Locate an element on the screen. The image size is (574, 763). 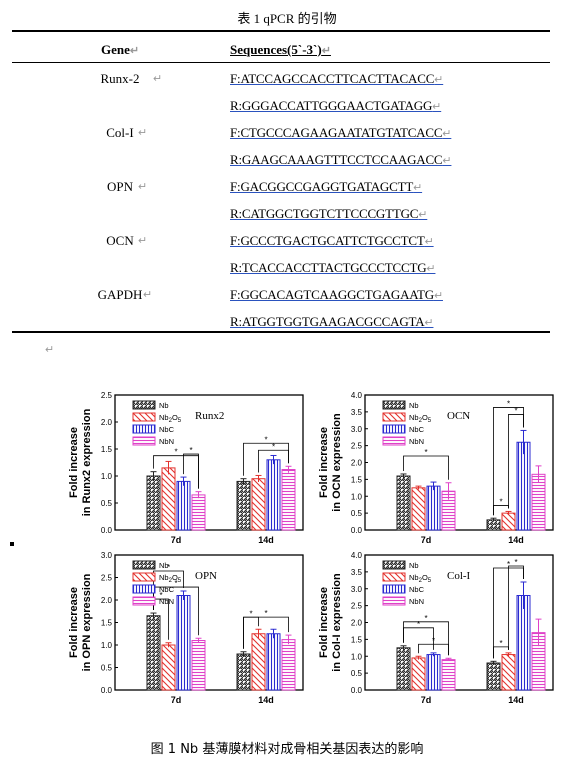
y-tick-label: 1.0 is located at coordinates (357, 496).